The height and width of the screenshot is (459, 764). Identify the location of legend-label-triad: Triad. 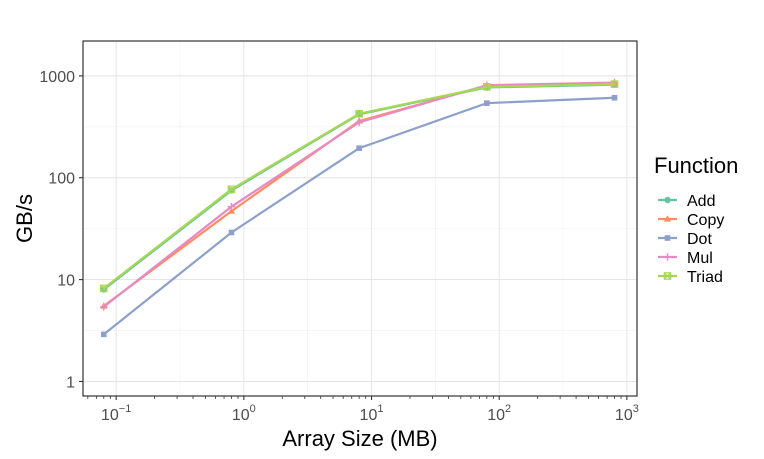
(705, 277).